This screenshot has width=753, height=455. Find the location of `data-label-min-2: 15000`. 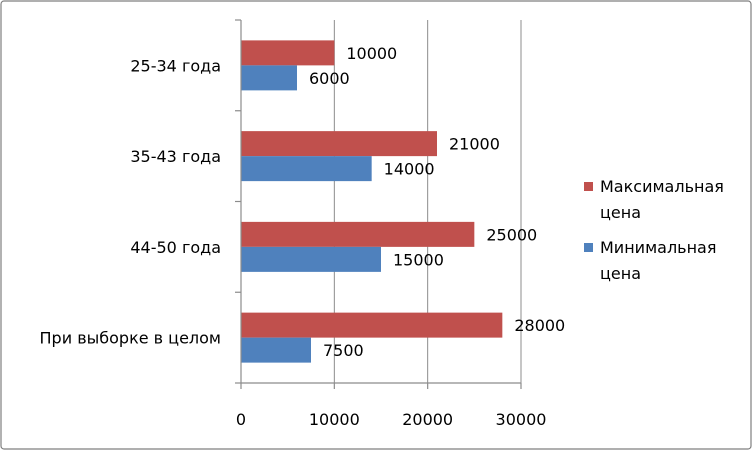

data-label-min-2: 15000 is located at coordinates (418, 259).